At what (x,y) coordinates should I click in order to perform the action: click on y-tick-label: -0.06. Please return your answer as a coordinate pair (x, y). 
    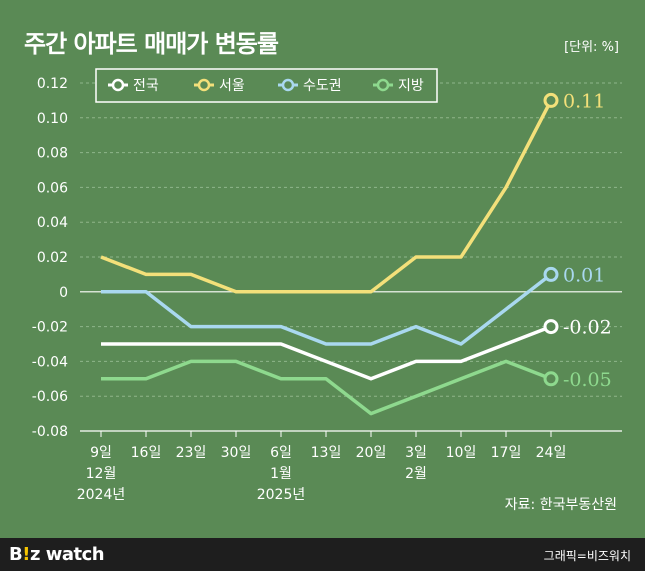
    Looking at the image, I should click on (50, 397).